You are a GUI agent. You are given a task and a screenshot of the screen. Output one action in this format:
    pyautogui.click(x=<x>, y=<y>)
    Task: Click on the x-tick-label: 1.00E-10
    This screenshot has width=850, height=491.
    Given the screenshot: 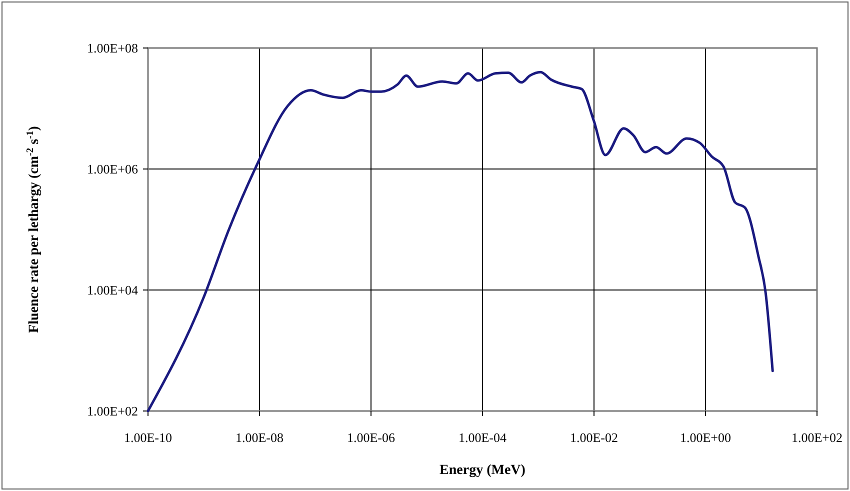 What is the action you would take?
    pyautogui.click(x=148, y=437)
    